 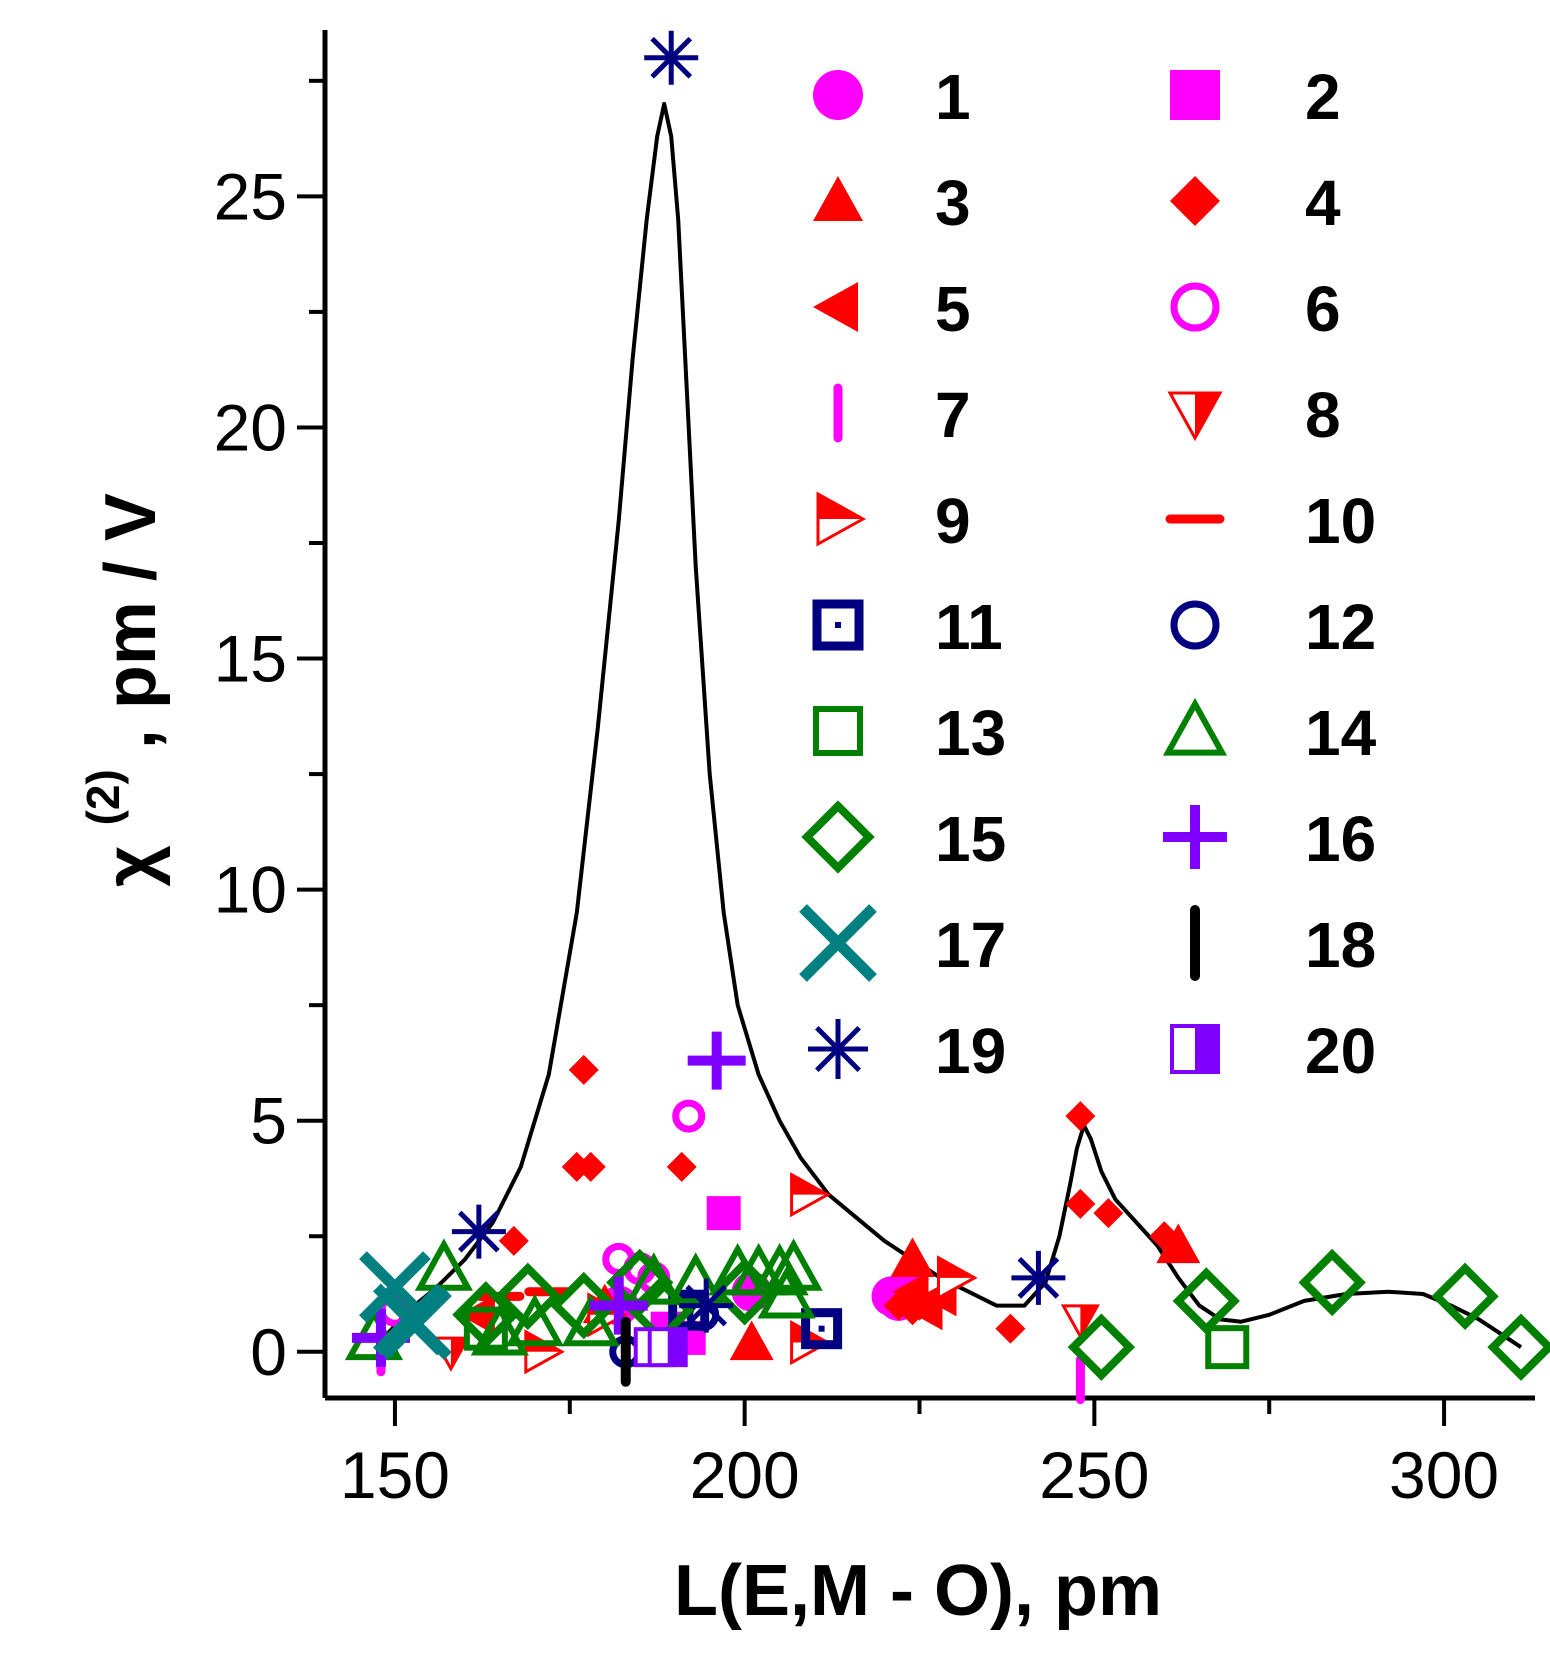 I want to click on legend-item-2: 2, so click(x=1255, y=97).